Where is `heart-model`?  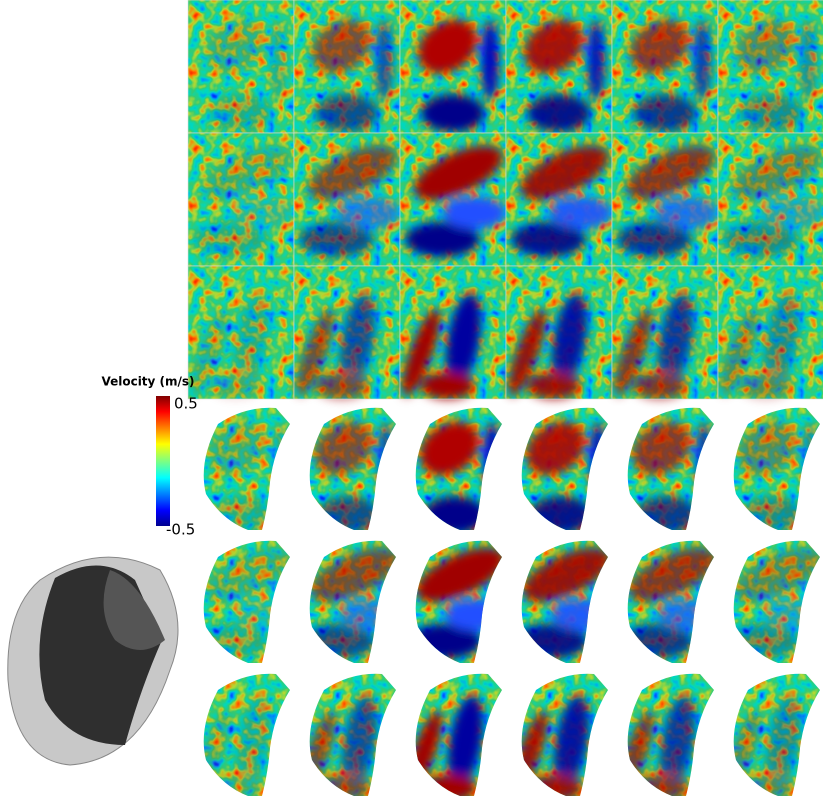
heart-model is located at coordinates (93, 661).